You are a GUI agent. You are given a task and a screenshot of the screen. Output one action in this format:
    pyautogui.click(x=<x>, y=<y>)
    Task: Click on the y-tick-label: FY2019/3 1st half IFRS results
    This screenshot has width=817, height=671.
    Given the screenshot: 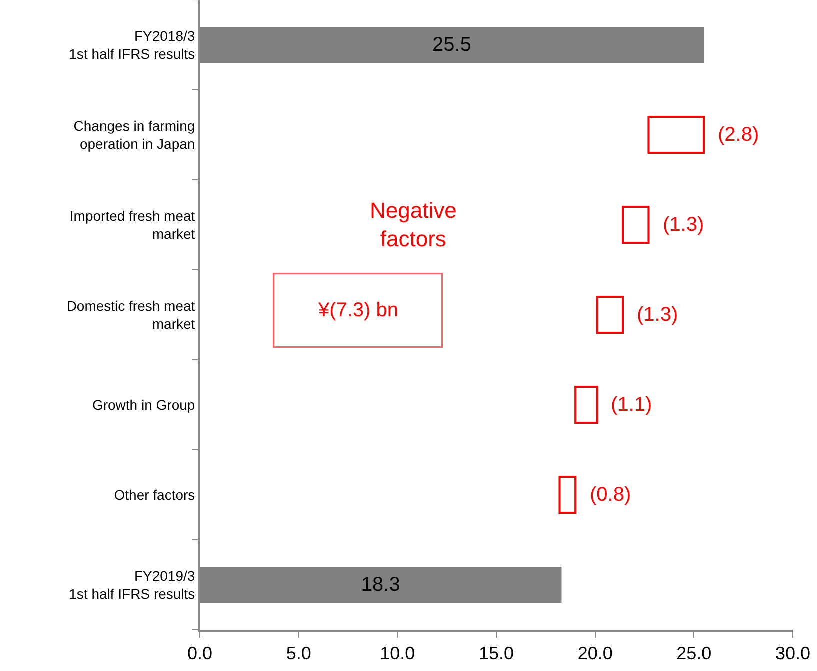 What is the action you would take?
    pyautogui.click(x=132, y=585)
    